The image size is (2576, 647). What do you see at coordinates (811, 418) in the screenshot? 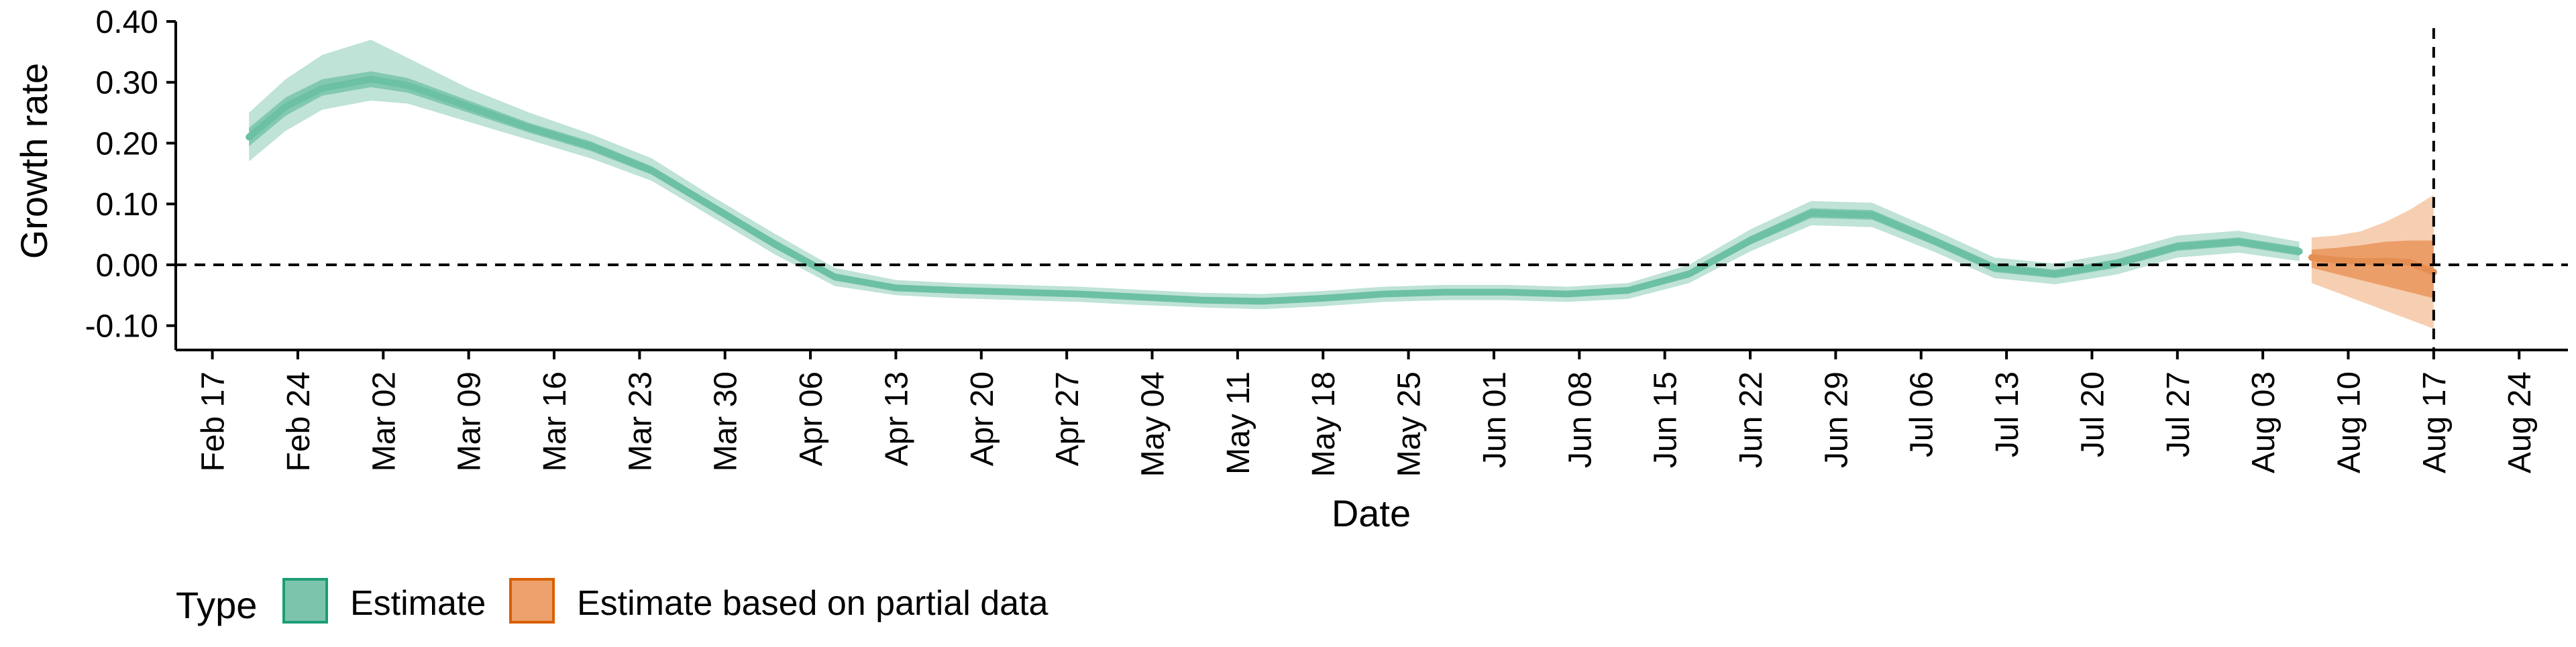
I see `x-tick-label: Apr 06` at bounding box center [811, 418].